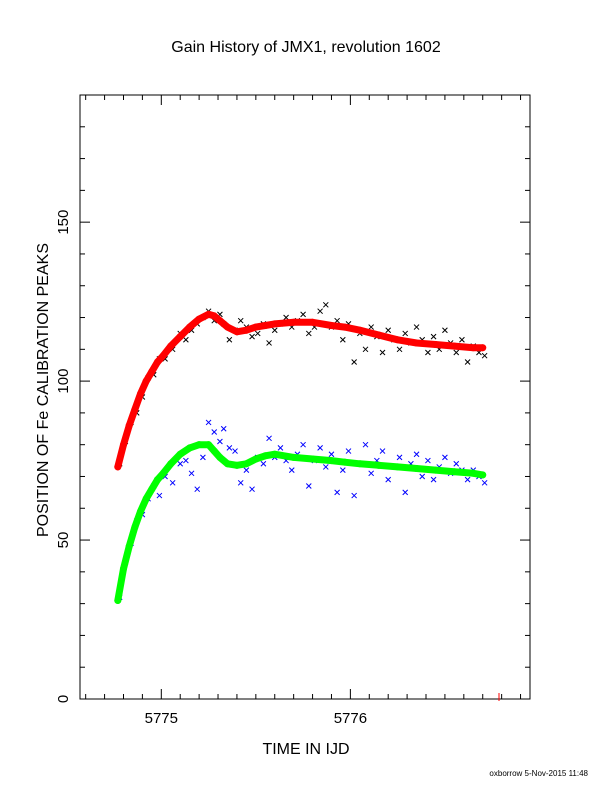 This screenshot has height=797, width=612. Describe the element at coordinates (350, 718) in the screenshot. I see `x-tick-label: 5776` at that location.